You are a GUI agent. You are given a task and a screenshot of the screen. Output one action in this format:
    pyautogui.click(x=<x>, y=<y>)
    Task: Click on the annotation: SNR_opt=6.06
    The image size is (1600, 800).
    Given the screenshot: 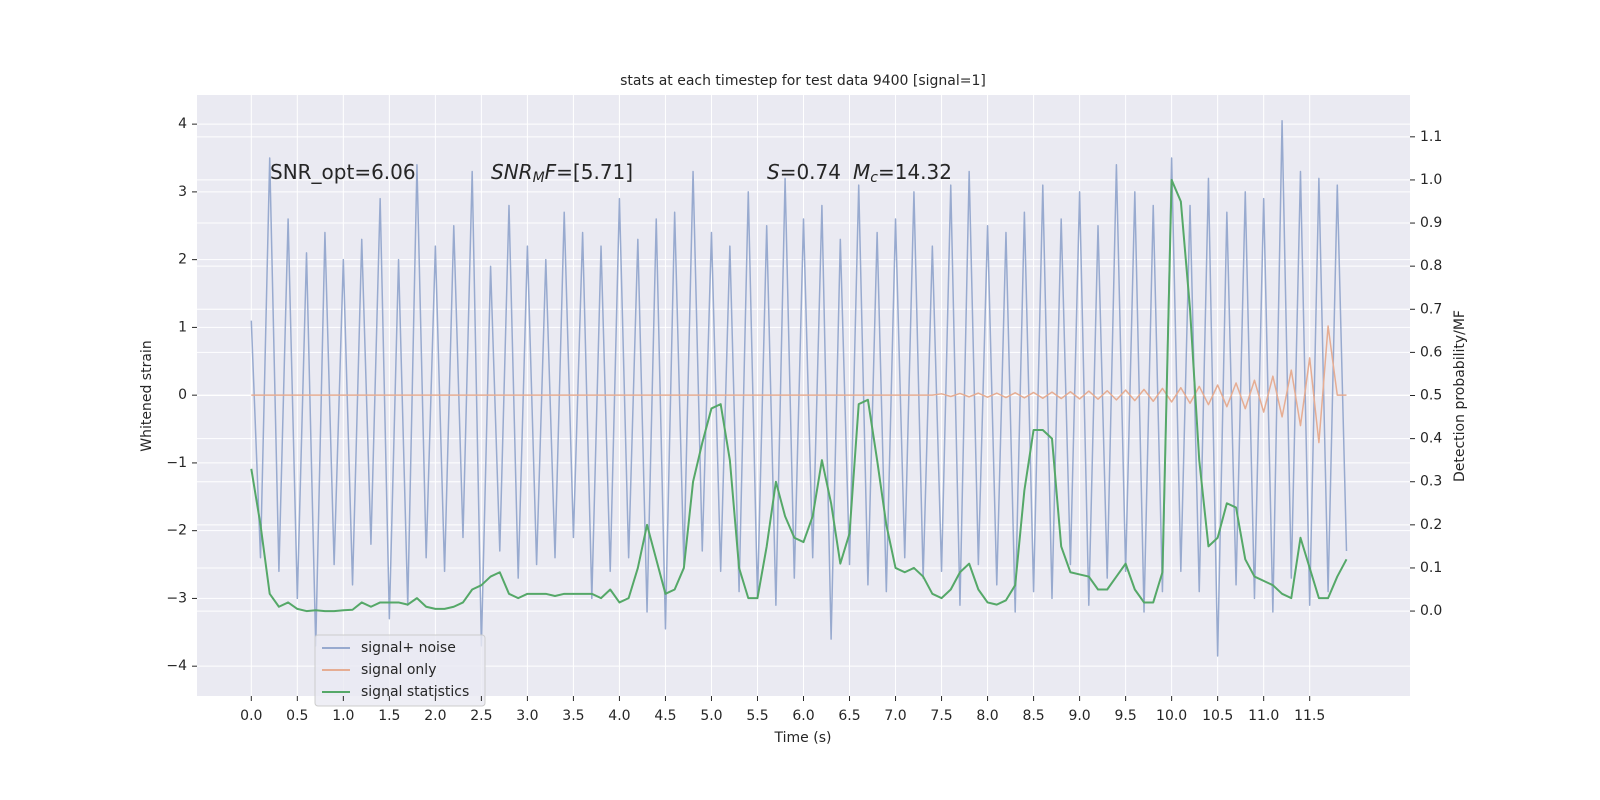 What is the action you would take?
    pyautogui.click(x=343, y=172)
    